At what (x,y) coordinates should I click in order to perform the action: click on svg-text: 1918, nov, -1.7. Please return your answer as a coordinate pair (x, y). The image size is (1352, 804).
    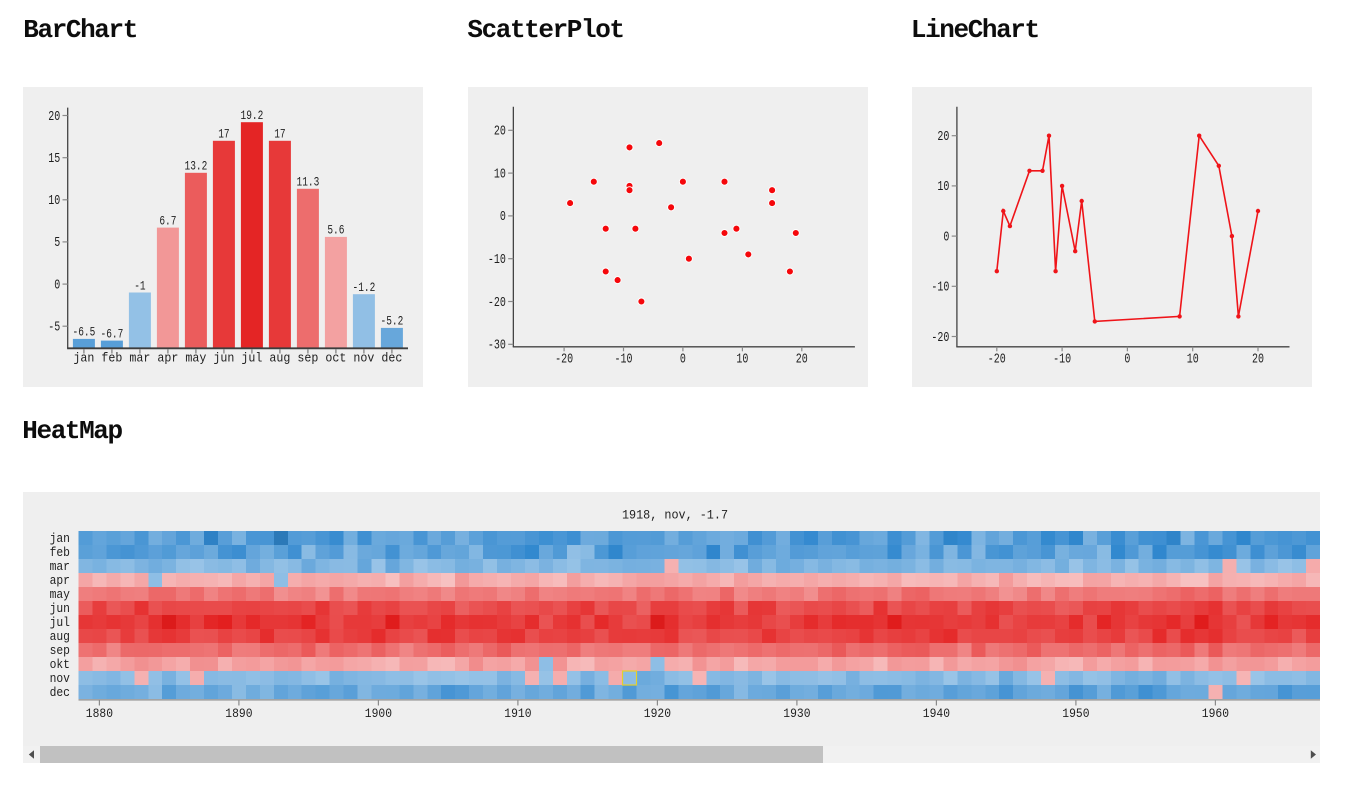
    Looking at the image, I should click on (675, 515).